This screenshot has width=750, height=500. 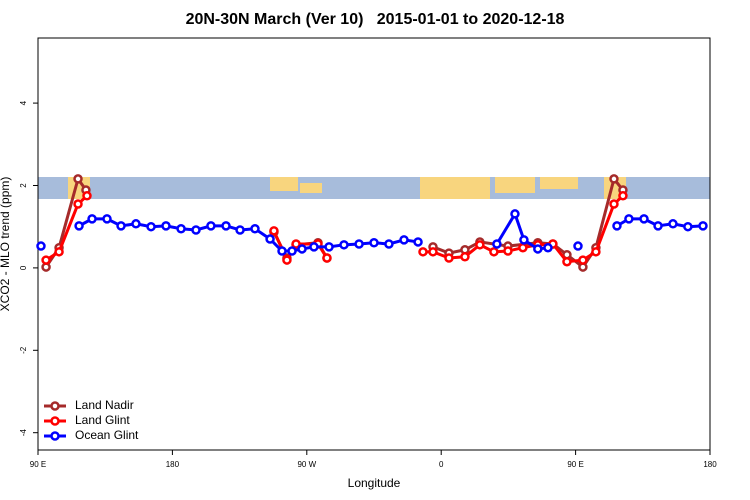 What do you see at coordinates (102, 420) in the screenshot?
I see `legend-label: Land Glint` at bounding box center [102, 420].